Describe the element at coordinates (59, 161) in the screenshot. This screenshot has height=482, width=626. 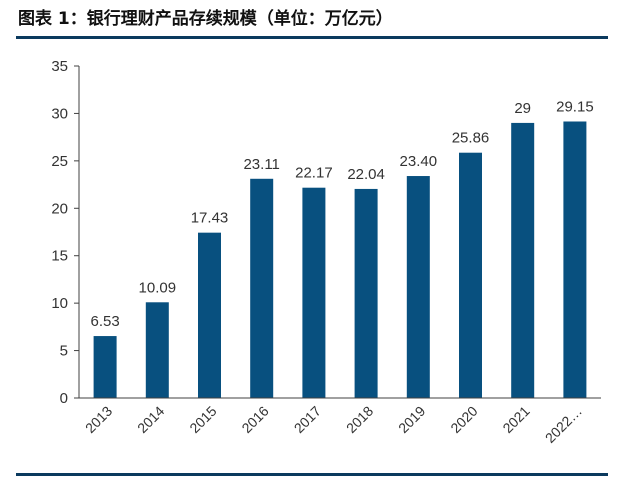
I see `y-tick-label: 25` at that location.